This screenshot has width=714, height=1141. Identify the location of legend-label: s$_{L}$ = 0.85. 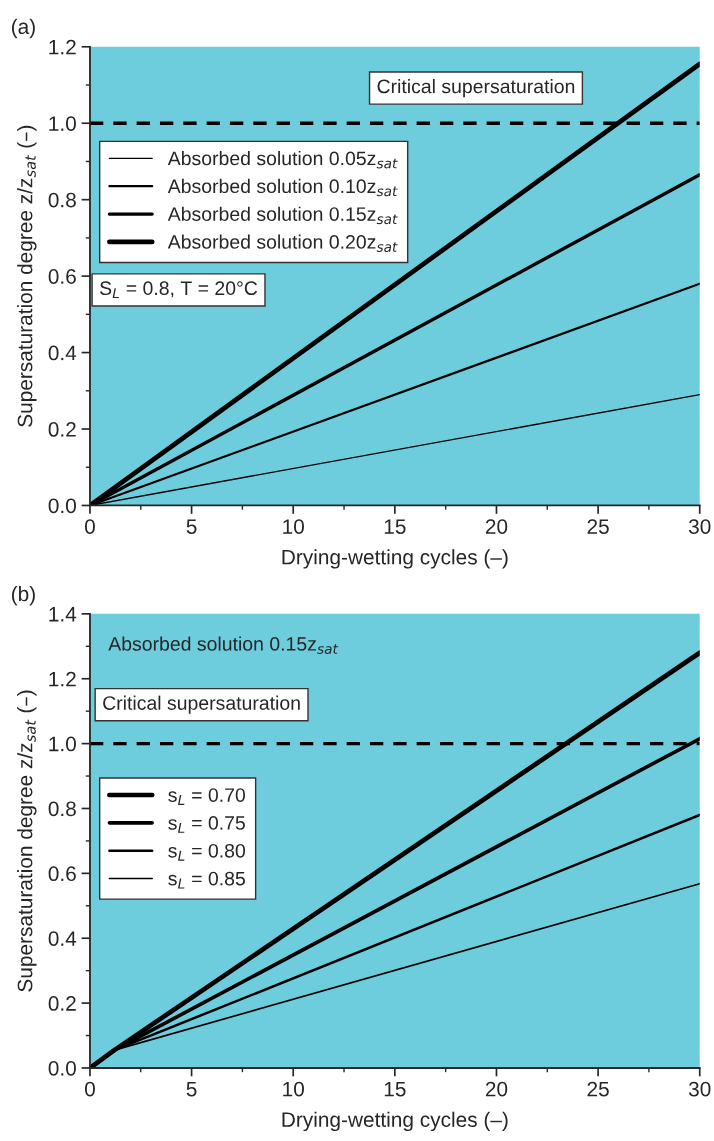
(206, 880).